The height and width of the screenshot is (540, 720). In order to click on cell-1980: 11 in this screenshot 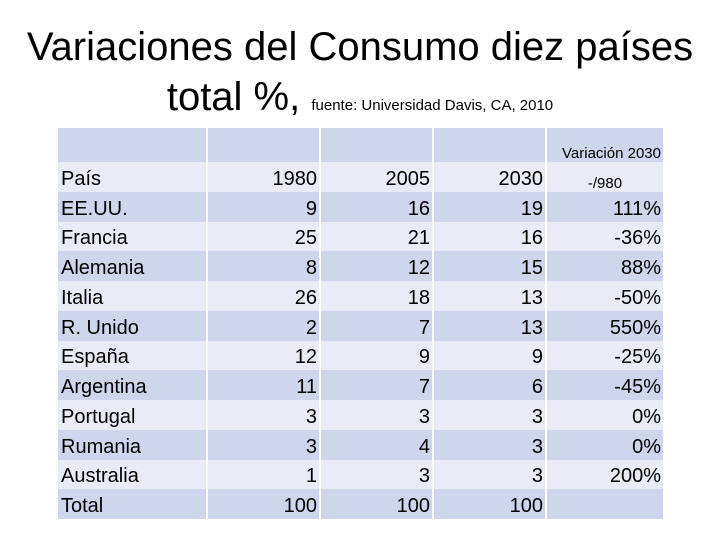, I will do `click(263, 385)`.